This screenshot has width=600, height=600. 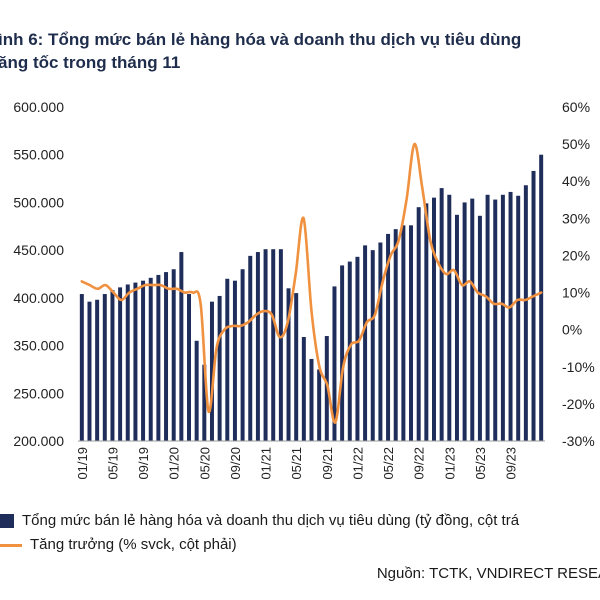 I want to click on right-axis-tick-label: 20%, so click(x=576, y=255).